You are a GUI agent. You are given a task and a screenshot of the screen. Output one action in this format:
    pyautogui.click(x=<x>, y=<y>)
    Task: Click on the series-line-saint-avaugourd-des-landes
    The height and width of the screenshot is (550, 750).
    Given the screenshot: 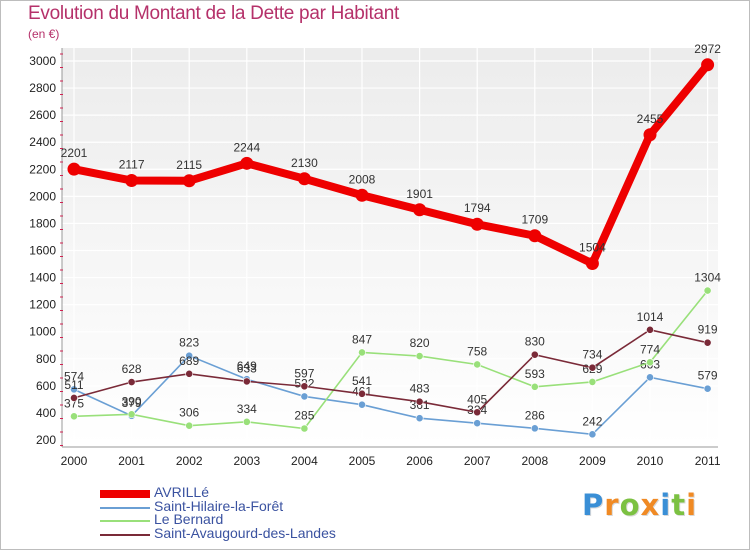 What is the action you would take?
    pyautogui.click(x=390, y=371)
    